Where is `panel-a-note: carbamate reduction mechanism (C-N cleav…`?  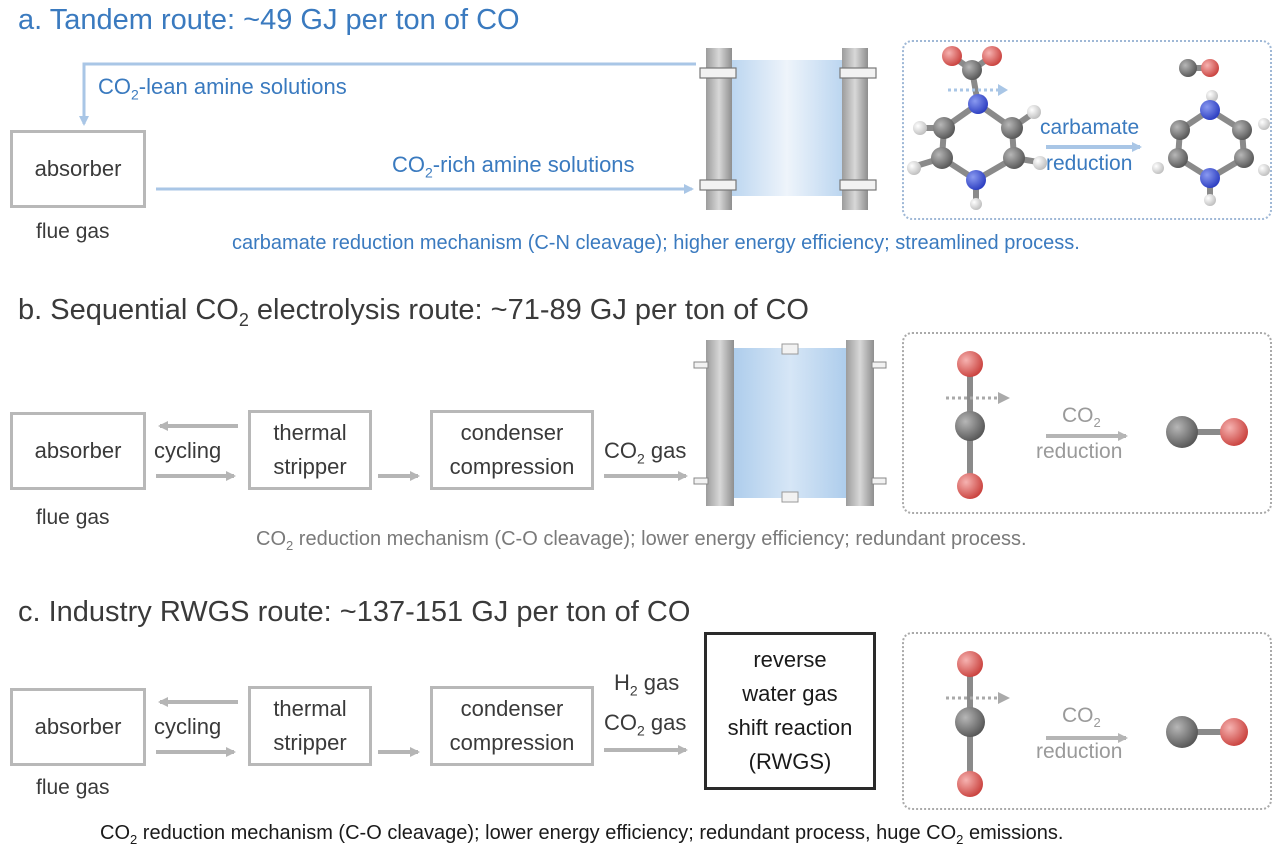
panel-a-note: carbamate reduction mechanism (C-N cleav… is located at coordinates (656, 243).